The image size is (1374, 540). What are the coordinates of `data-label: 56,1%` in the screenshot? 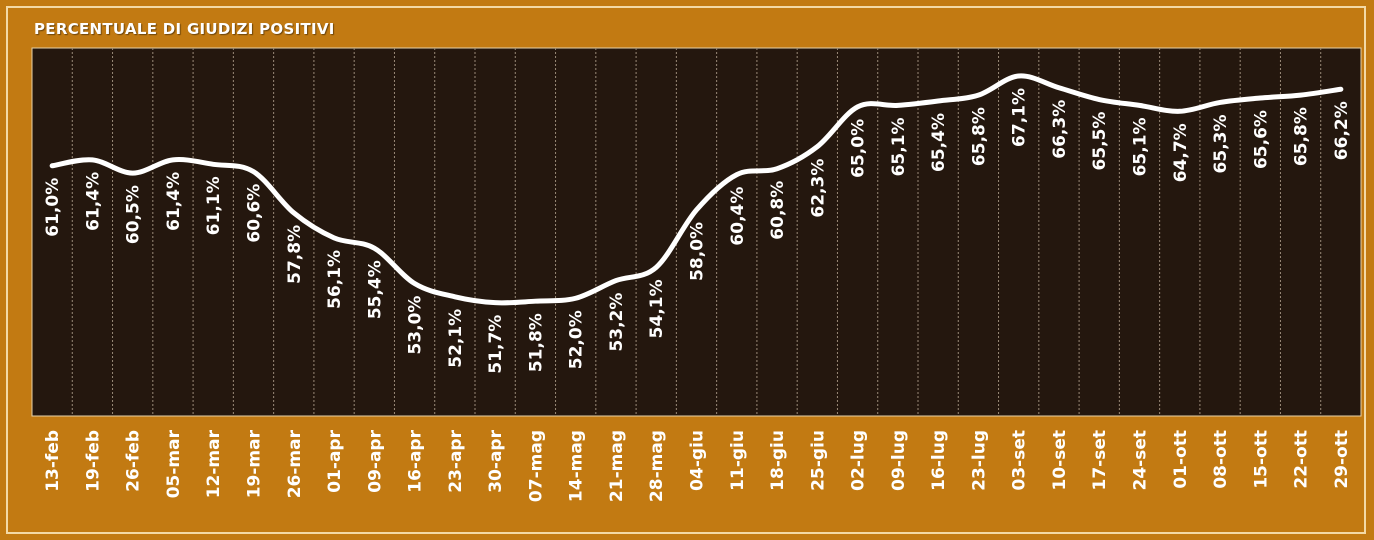 It's located at (335, 279).